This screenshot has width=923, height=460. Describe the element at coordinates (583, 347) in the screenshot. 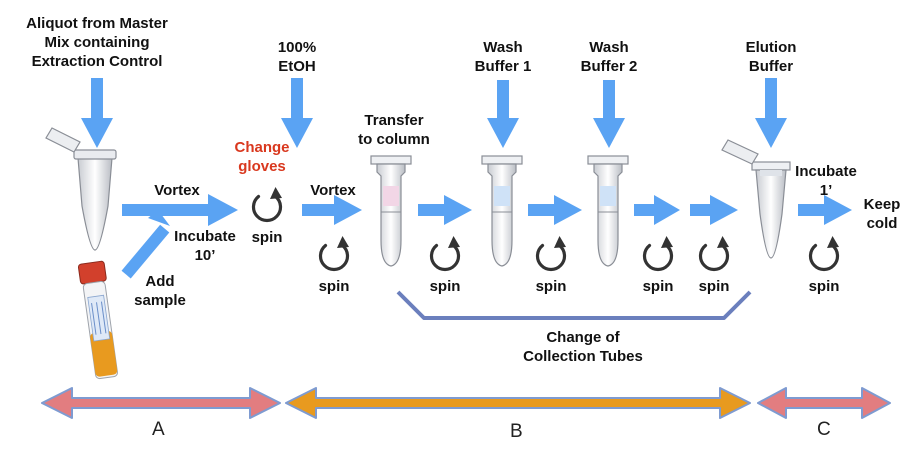

I see `change-collection-tubes-label: Change of Collection Tubes` at that location.